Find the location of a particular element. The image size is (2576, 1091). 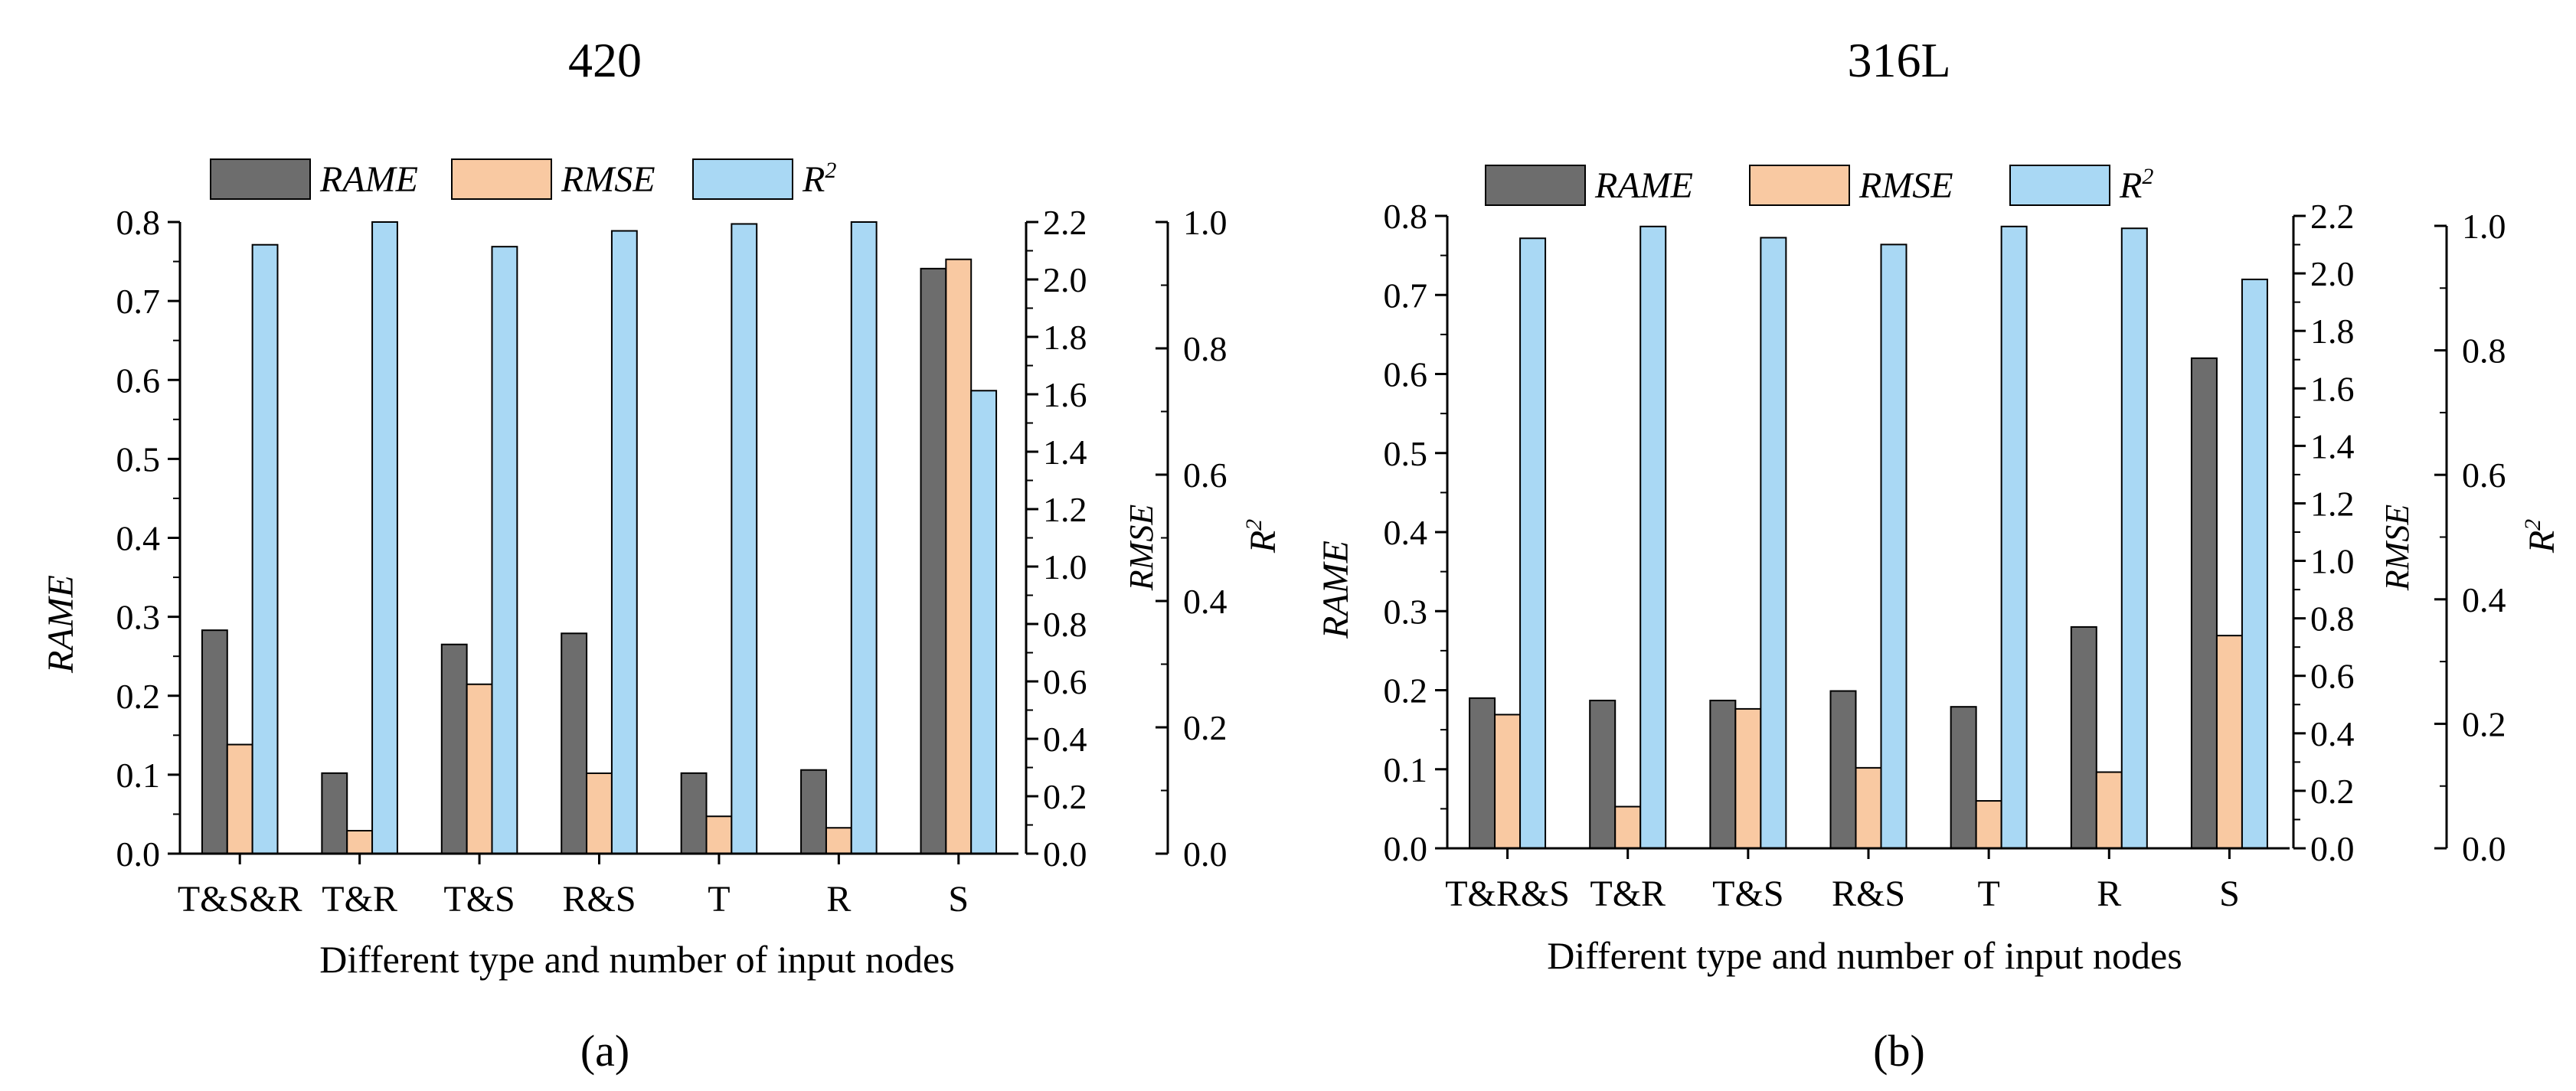

panel-b-caption: (b) is located at coordinates (1899, 1051).